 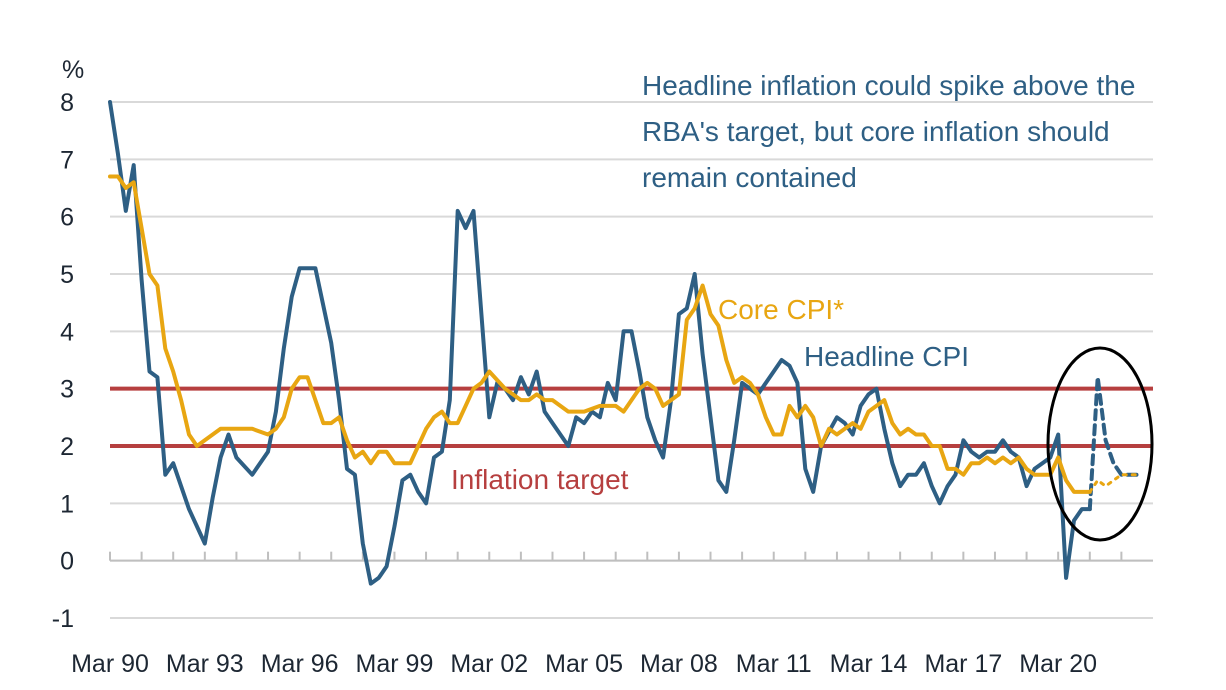 What do you see at coordinates (1058, 664) in the screenshot?
I see `x-tick-label: Mar 20` at bounding box center [1058, 664].